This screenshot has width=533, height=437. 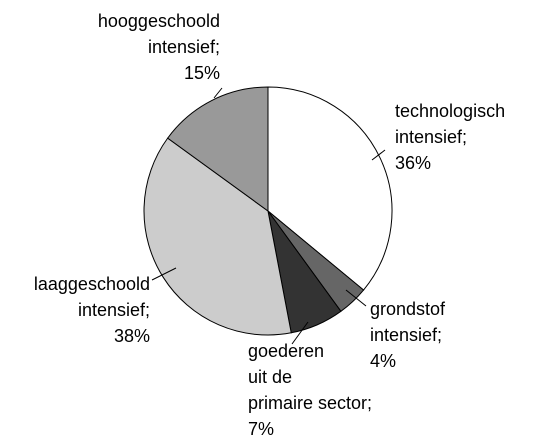 I want to click on value-label: 7%, so click(x=261, y=428).